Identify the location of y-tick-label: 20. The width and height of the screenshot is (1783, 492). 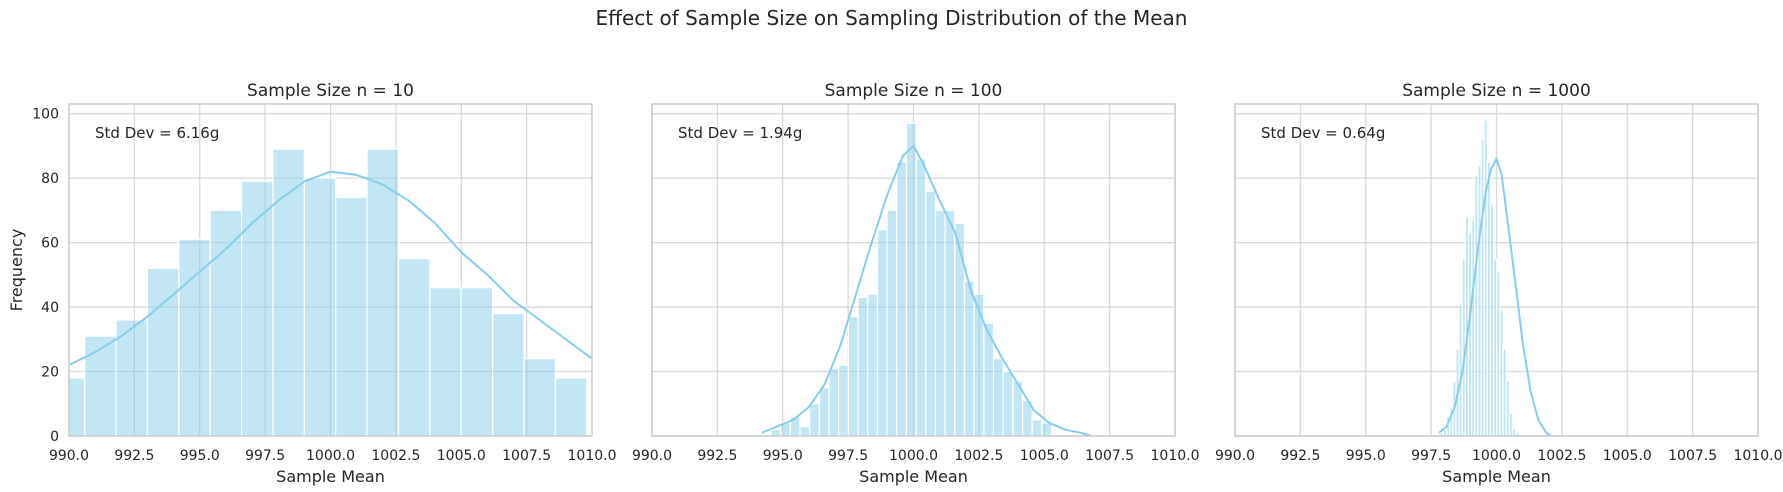
(50, 373).